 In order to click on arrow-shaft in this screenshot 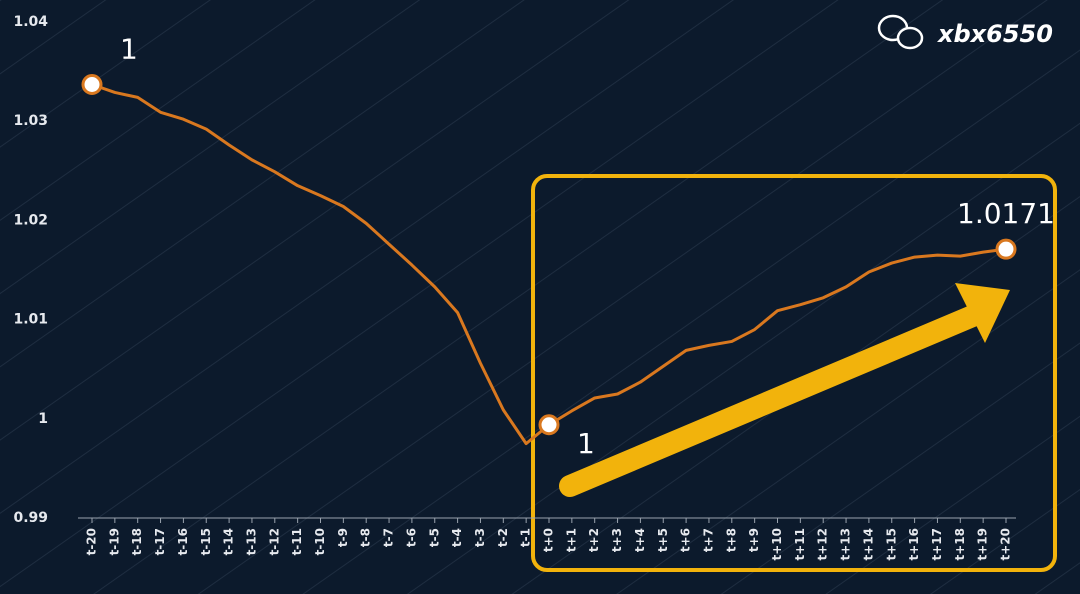, I will do `click(772, 400)`.